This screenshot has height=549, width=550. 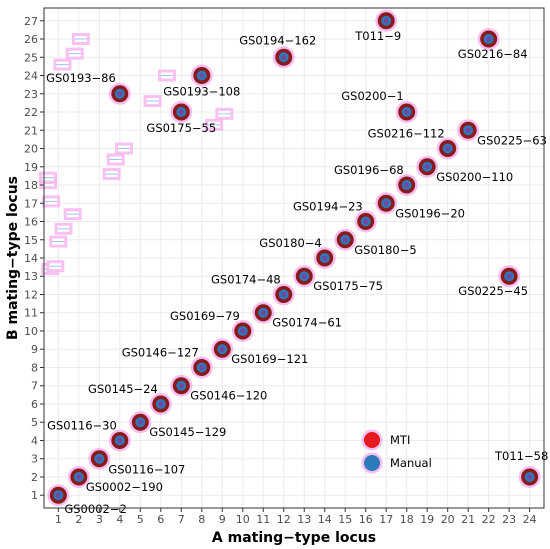 I want to click on y-tick-label: 18, so click(x=31, y=185).